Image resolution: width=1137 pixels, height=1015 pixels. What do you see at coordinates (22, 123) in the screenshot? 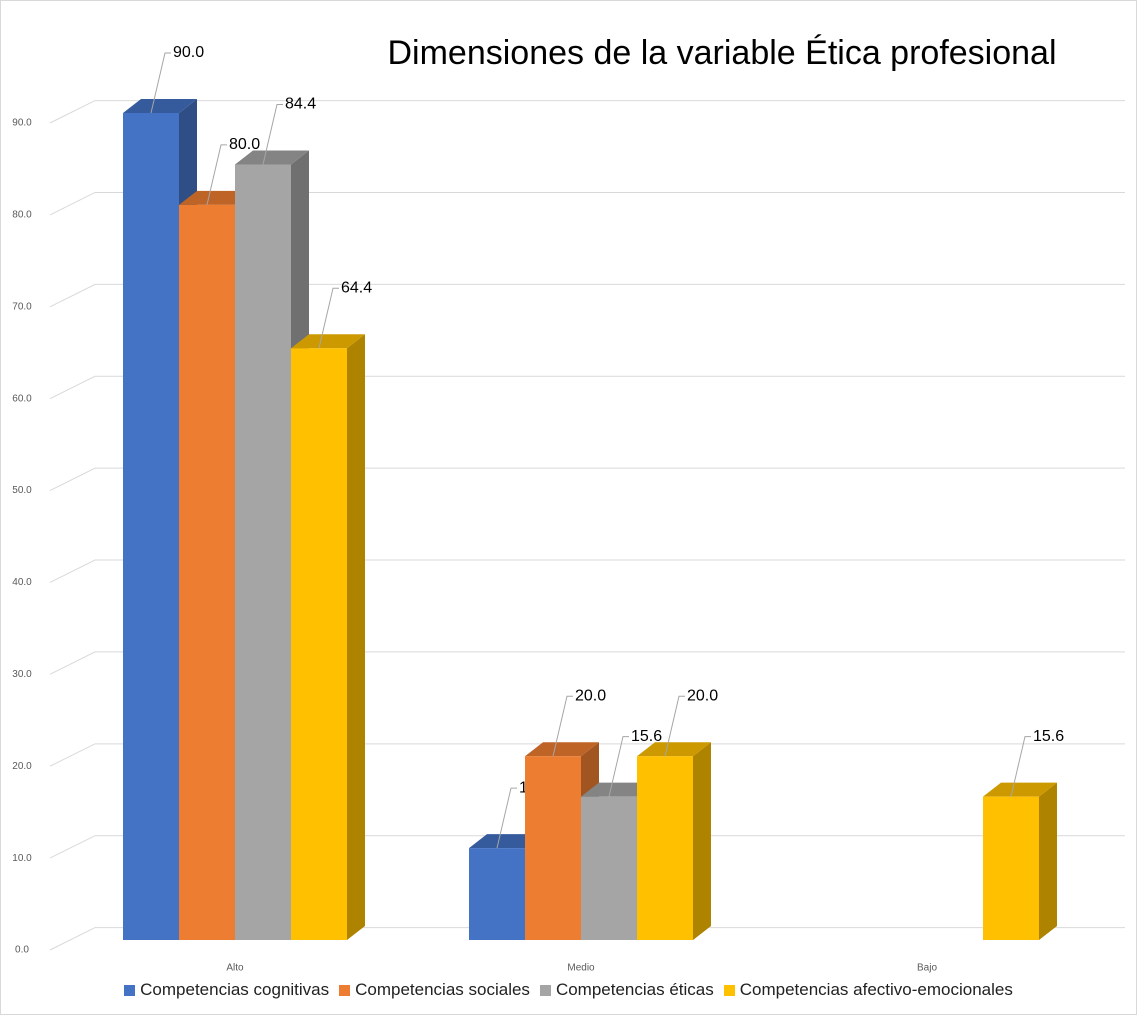
I see `y-tick-label: 90.0` at bounding box center [22, 123].